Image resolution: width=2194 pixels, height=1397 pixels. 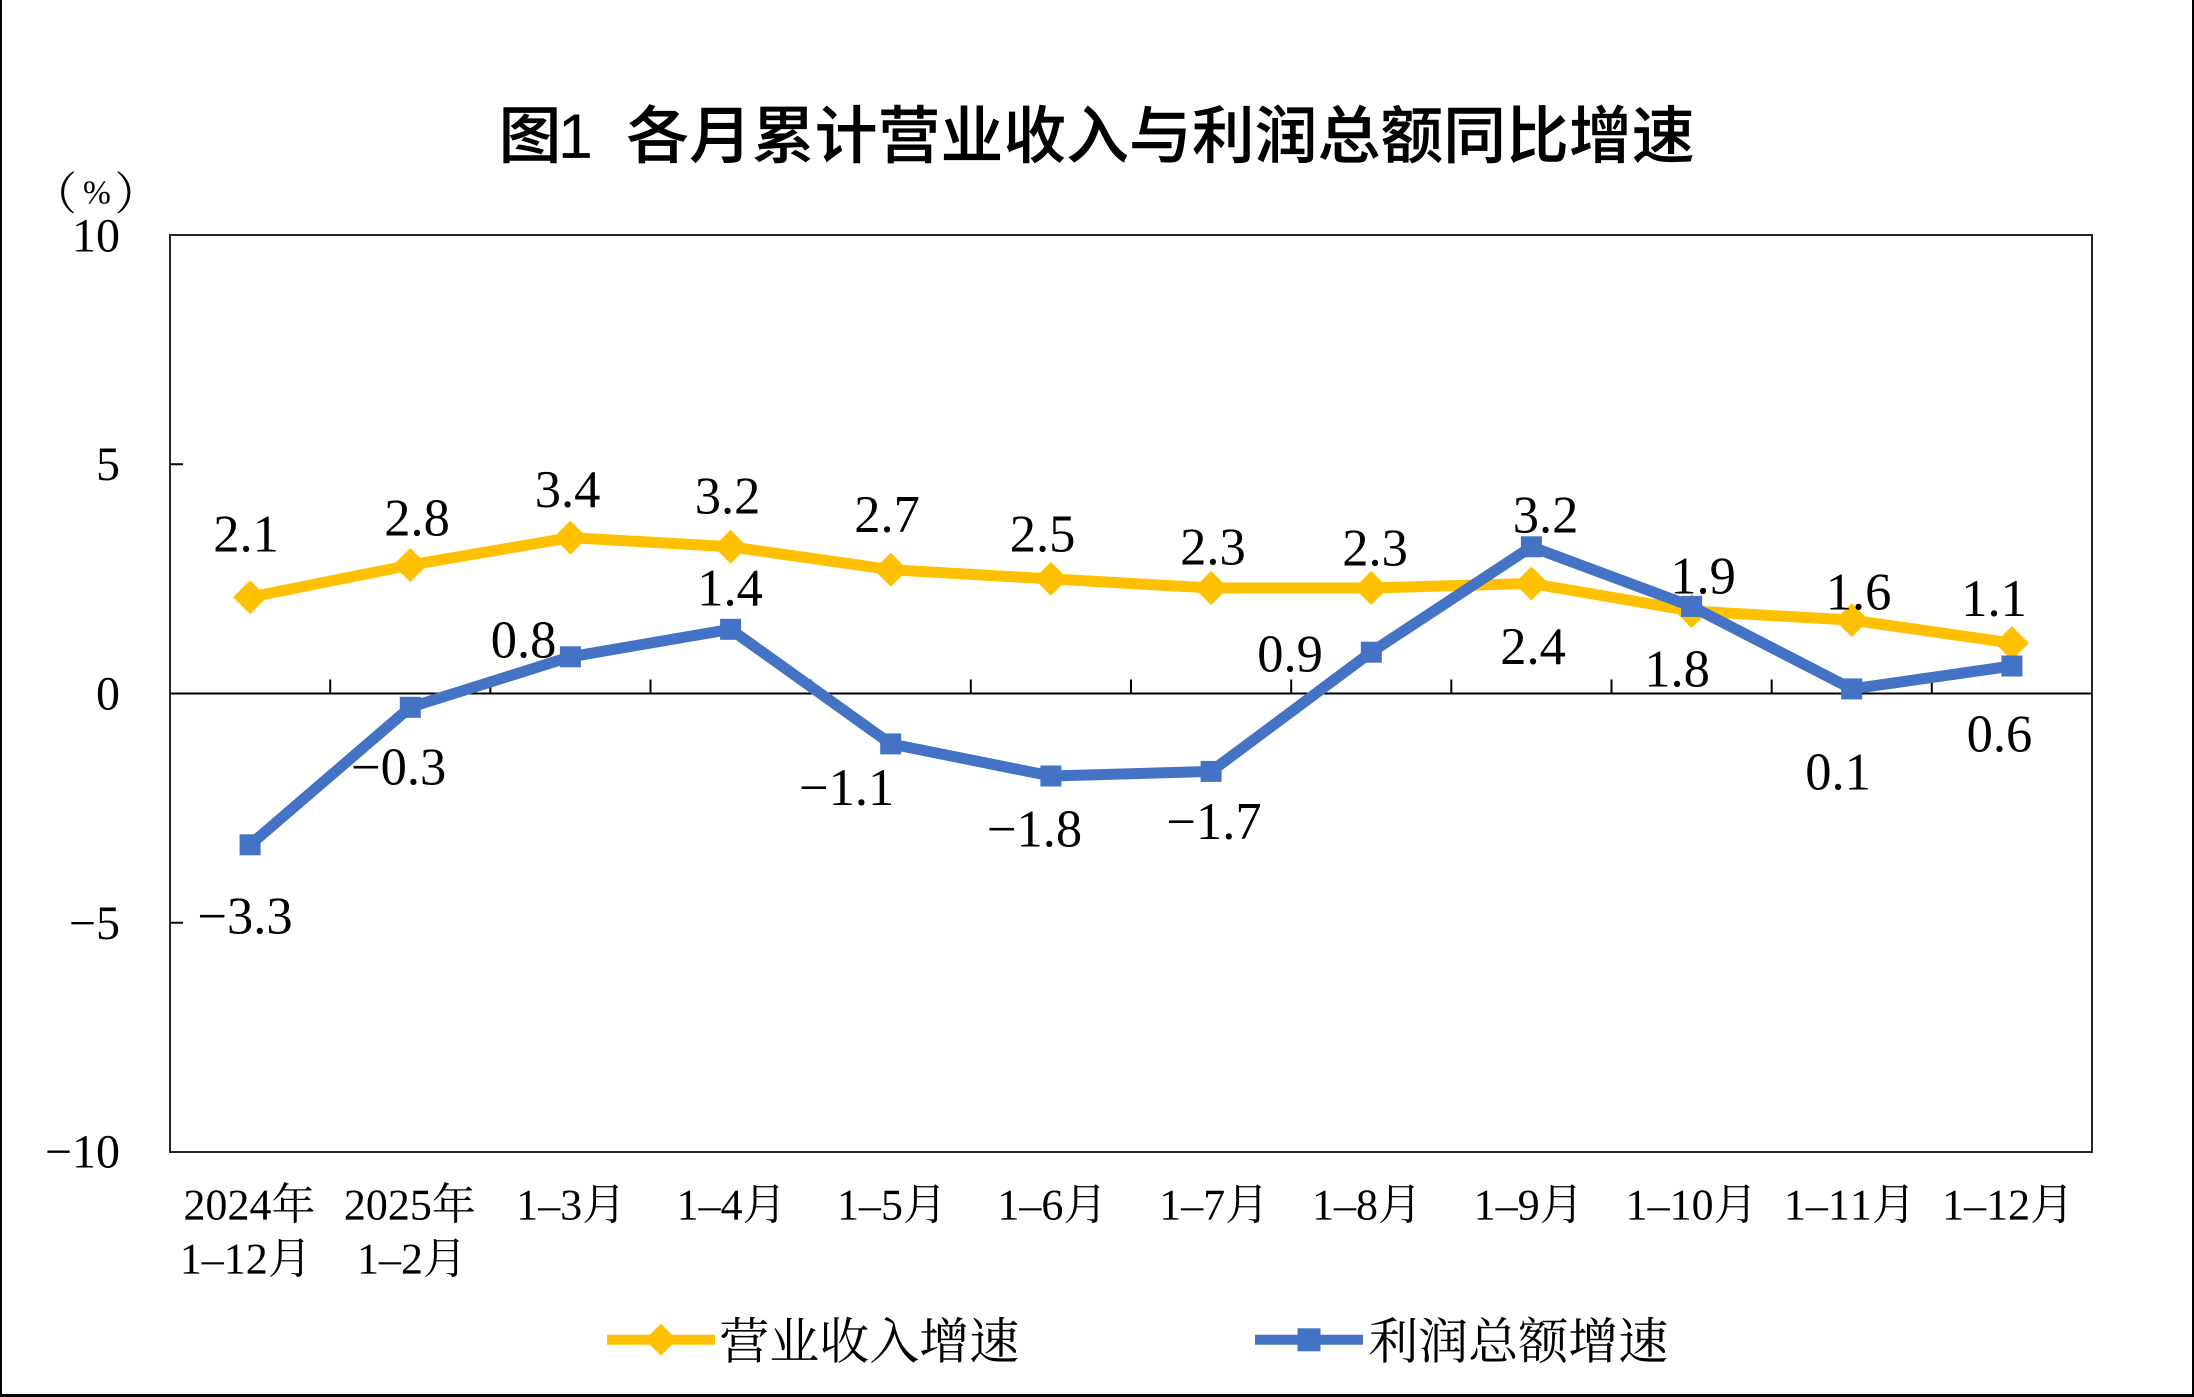 What do you see at coordinates (398, 767) in the screenshot?
I see `svg-text: −0.3` at bounding box center [398, 767].